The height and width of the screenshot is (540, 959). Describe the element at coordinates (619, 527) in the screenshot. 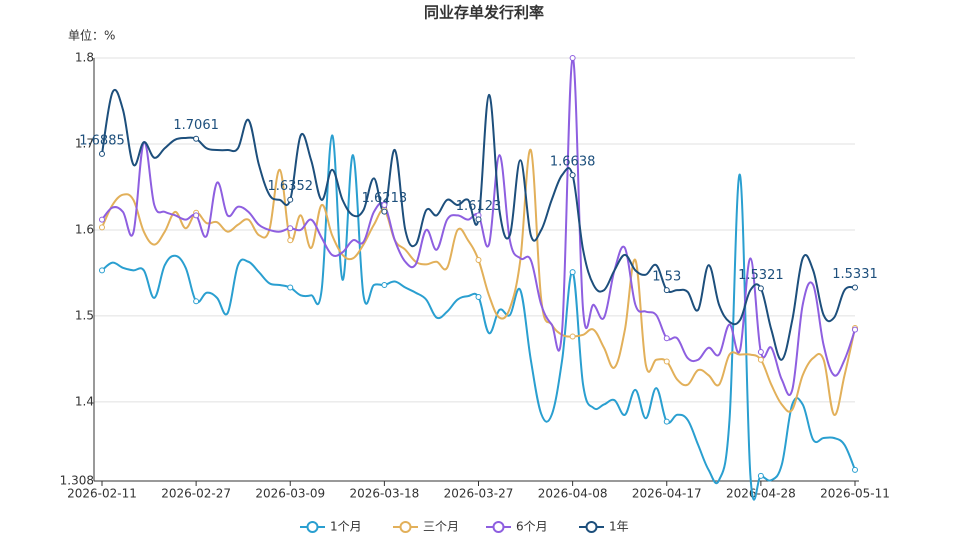

I see `legend-label: 1年` at that location.